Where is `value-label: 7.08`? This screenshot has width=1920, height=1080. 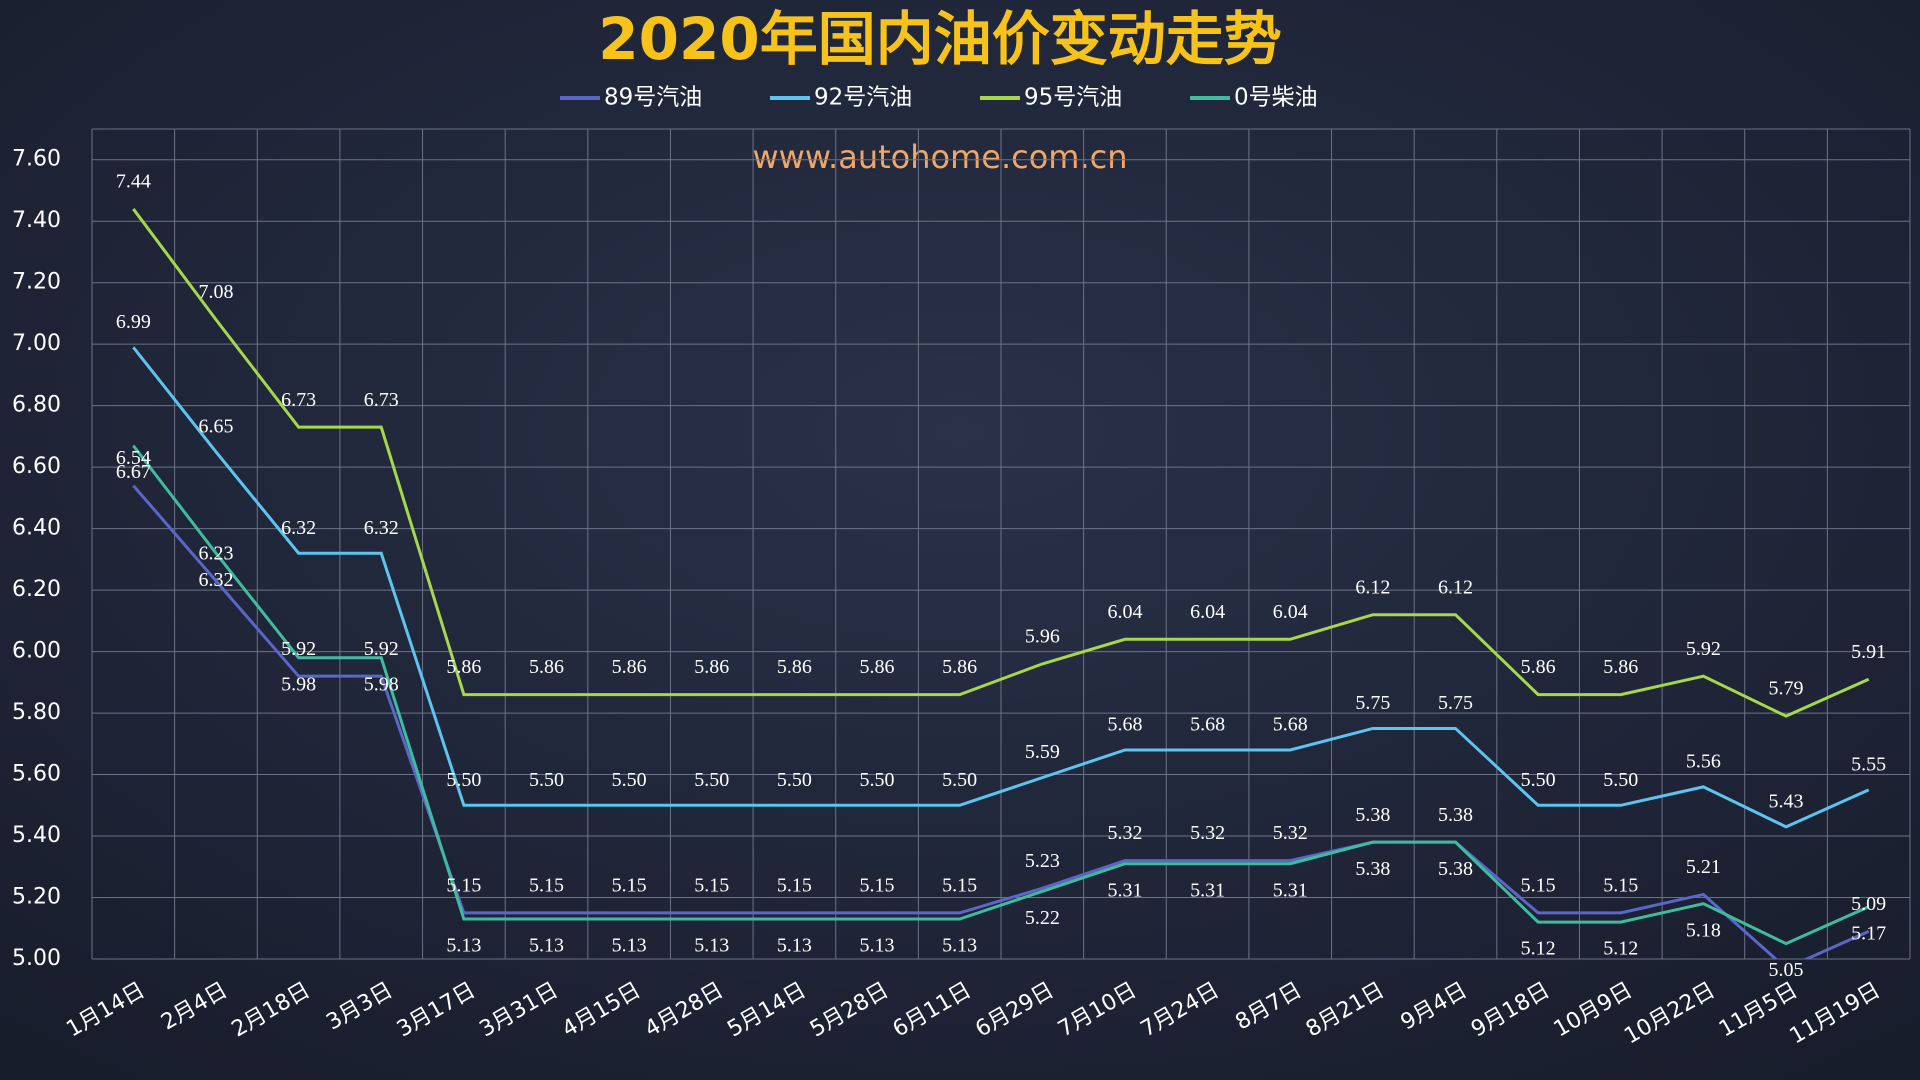
value-label: 7.08 is located at coordinates (215, 292).